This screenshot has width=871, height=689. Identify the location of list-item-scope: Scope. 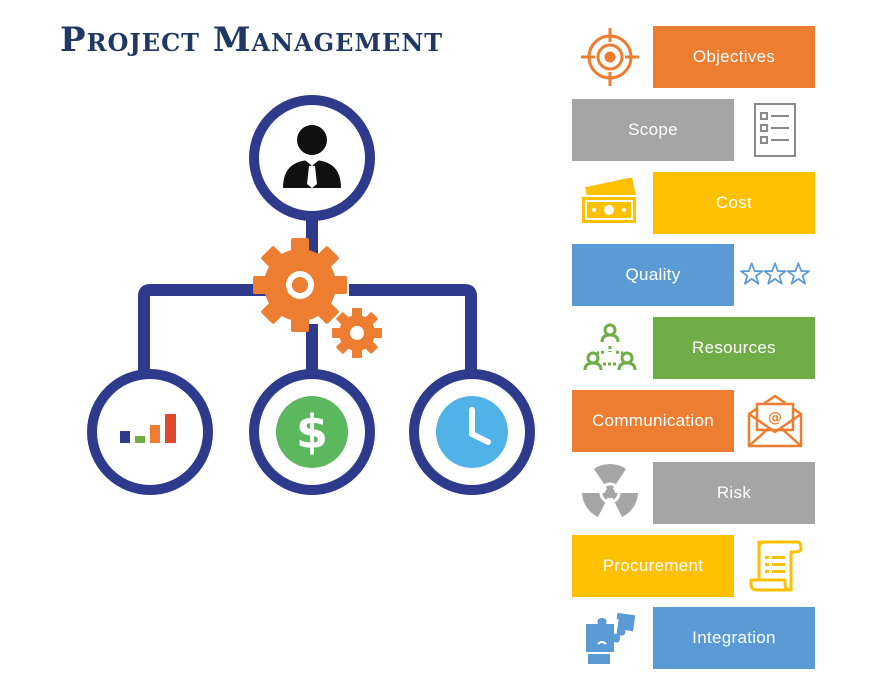
(435, 130).